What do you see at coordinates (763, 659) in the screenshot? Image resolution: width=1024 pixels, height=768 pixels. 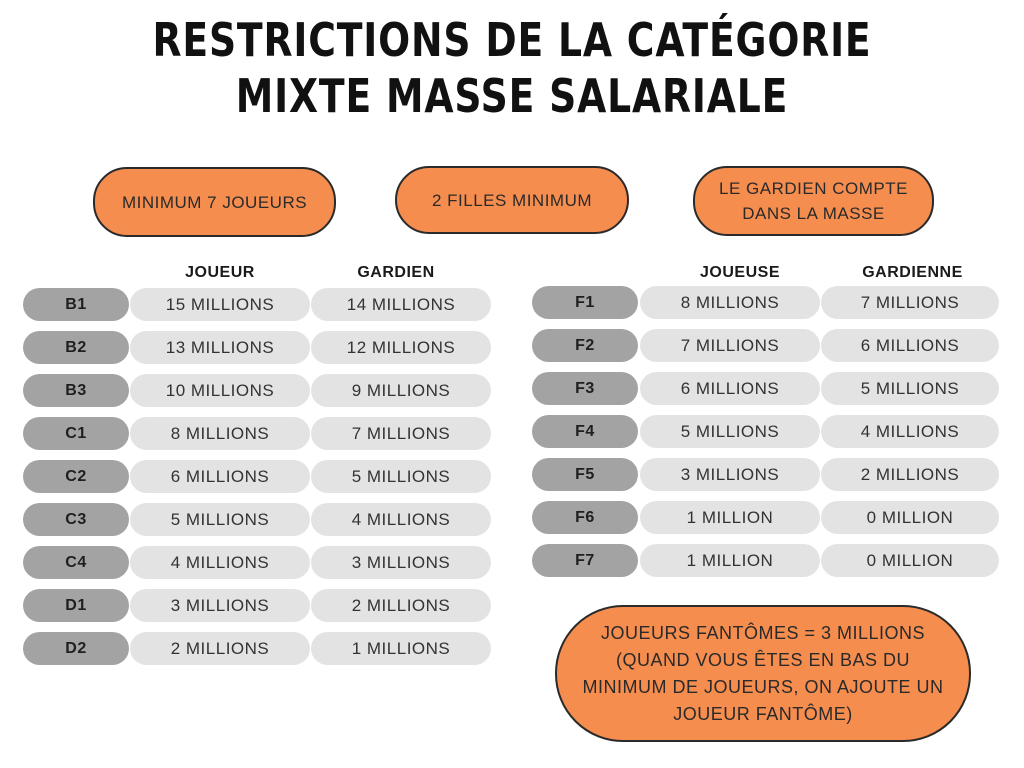 I see `ghost-note-line-2: (QUAND VOUS ÊTES EN BAS DU` at bounding box center [763, 659].